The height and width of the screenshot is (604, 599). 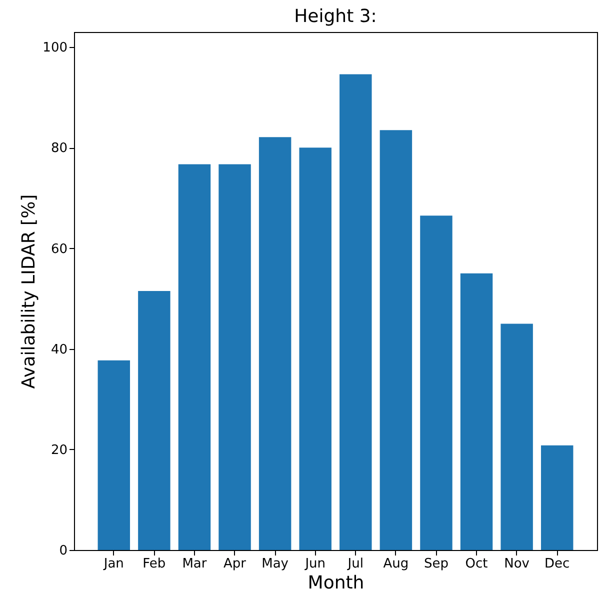 What do you see at coordinates (113, 564) in the screenshot?
I see `x-tick-label: Jan` at bounding box center [113, 564].